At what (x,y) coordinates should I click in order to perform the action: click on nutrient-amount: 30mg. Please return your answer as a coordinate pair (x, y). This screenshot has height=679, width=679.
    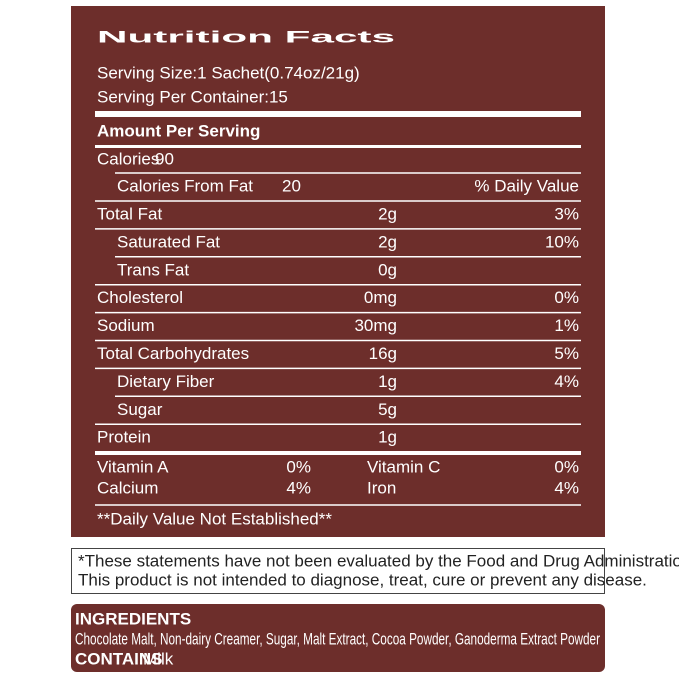
    Looking at the image, I should click on (375, 325).